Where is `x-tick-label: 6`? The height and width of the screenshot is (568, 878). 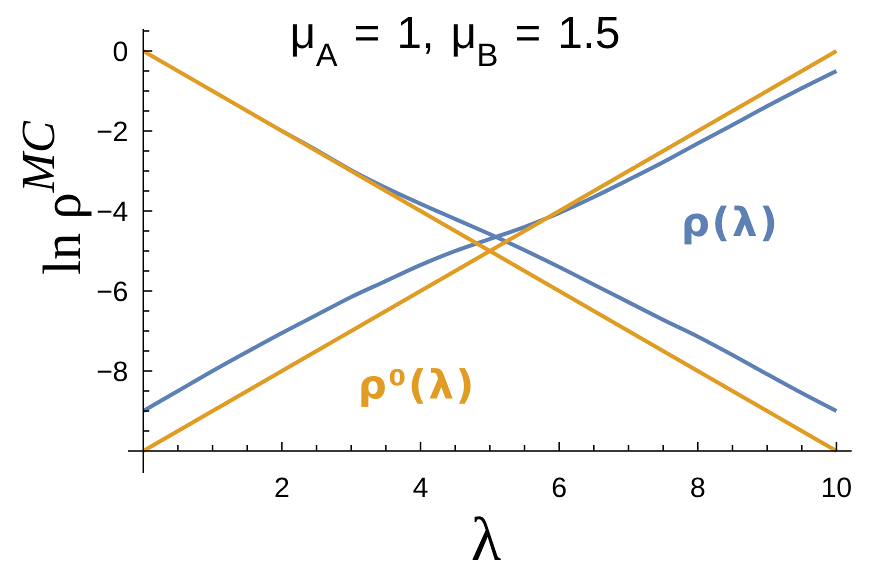 x-tick-label: 6 is located at coordinates (559, 487).